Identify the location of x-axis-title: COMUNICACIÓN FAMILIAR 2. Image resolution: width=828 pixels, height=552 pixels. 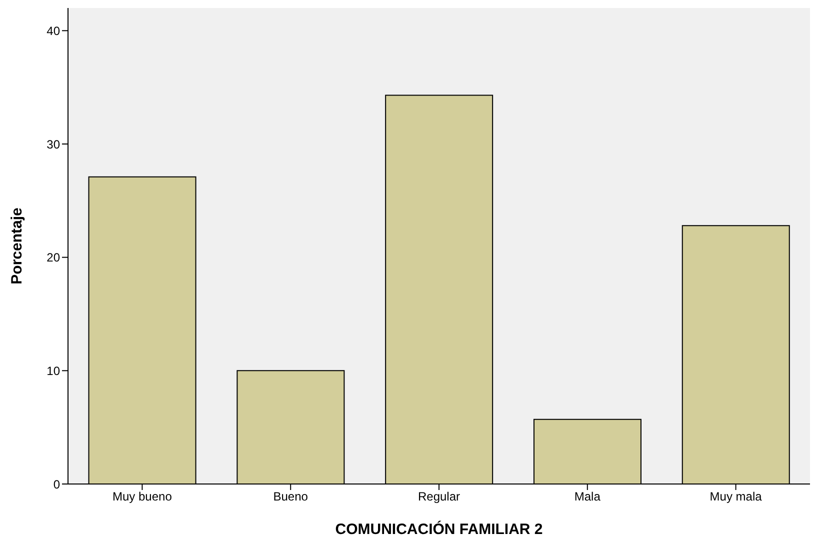
(439, 529).